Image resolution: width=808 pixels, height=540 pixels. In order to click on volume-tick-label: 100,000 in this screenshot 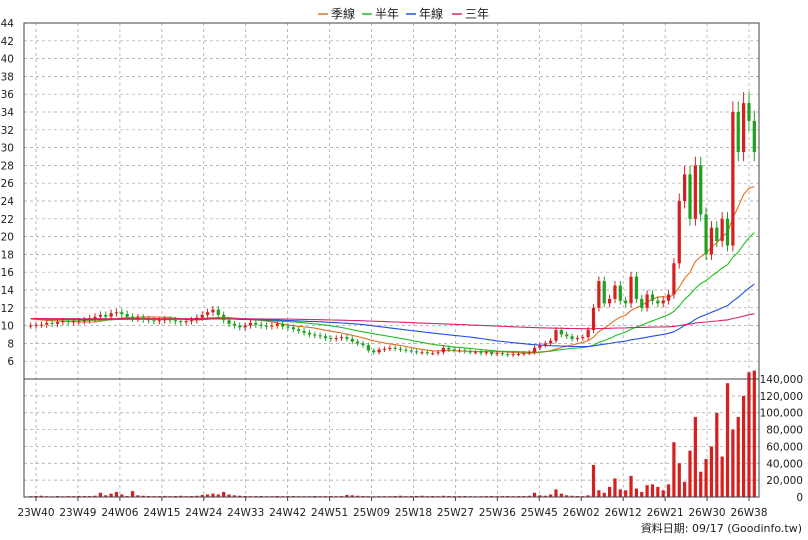, I will do `click(781, 414)`.